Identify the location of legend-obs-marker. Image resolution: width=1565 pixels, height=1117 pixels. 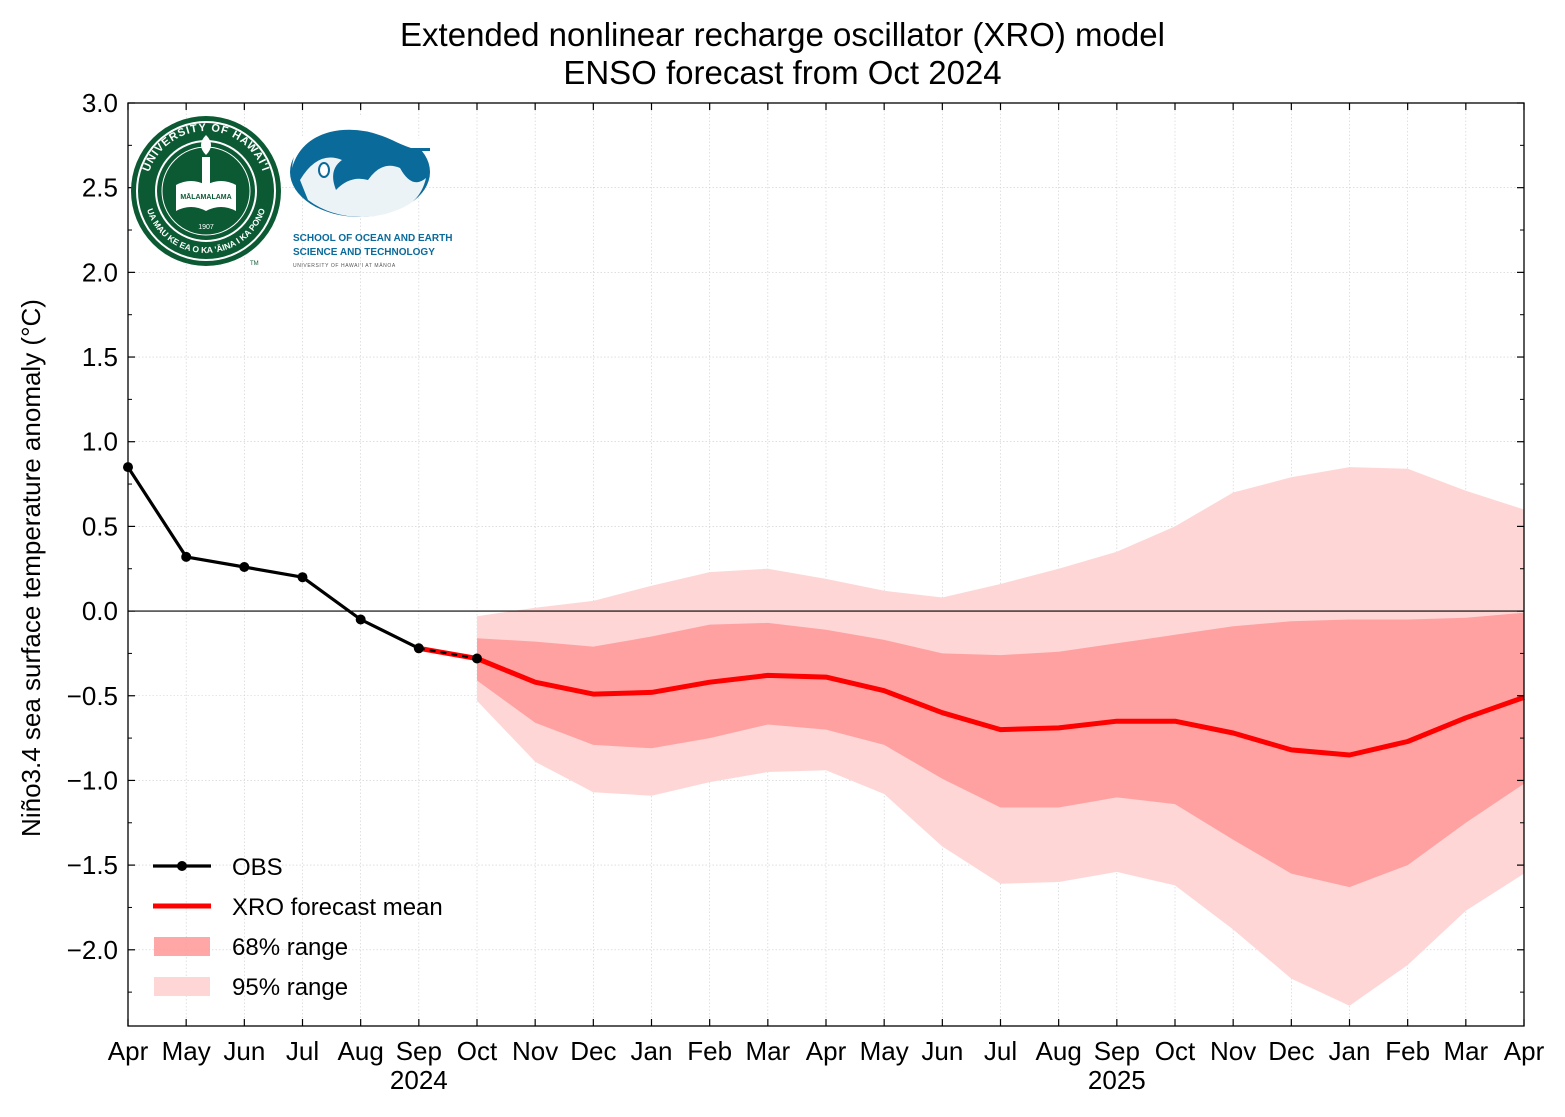
(182, 866).